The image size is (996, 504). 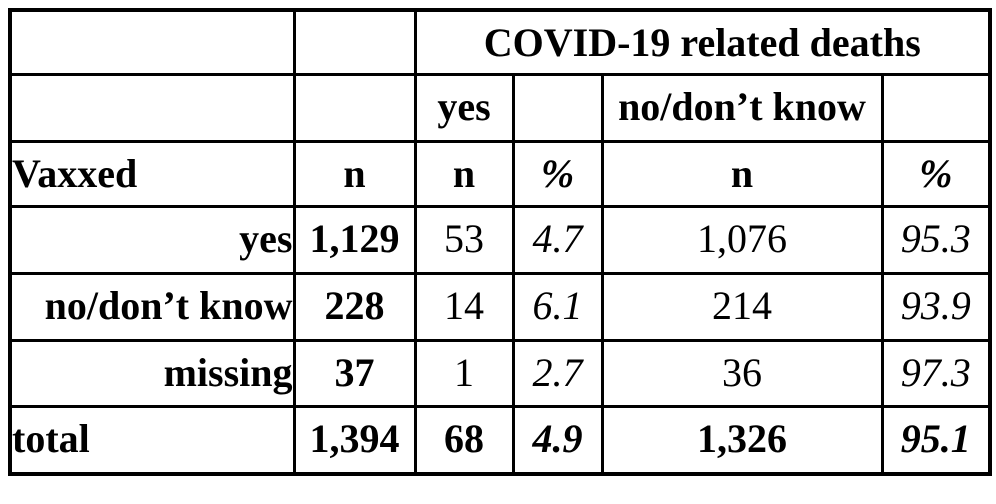 What do you see at coordinates (557, 373) in the screenshot?
I see `deaths-yes-pct-cell: 2.7` at bounding box center [557, 373].